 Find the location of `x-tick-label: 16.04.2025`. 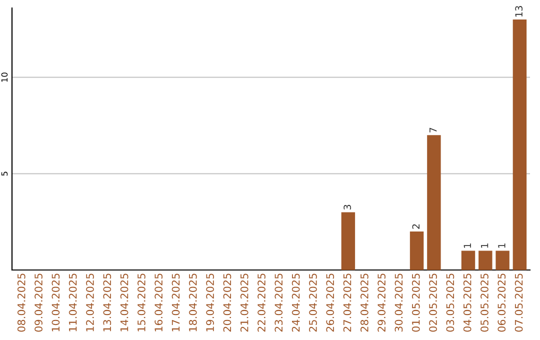

x-tick-label: 16.04.2025 is located at coordinates (158, 303).